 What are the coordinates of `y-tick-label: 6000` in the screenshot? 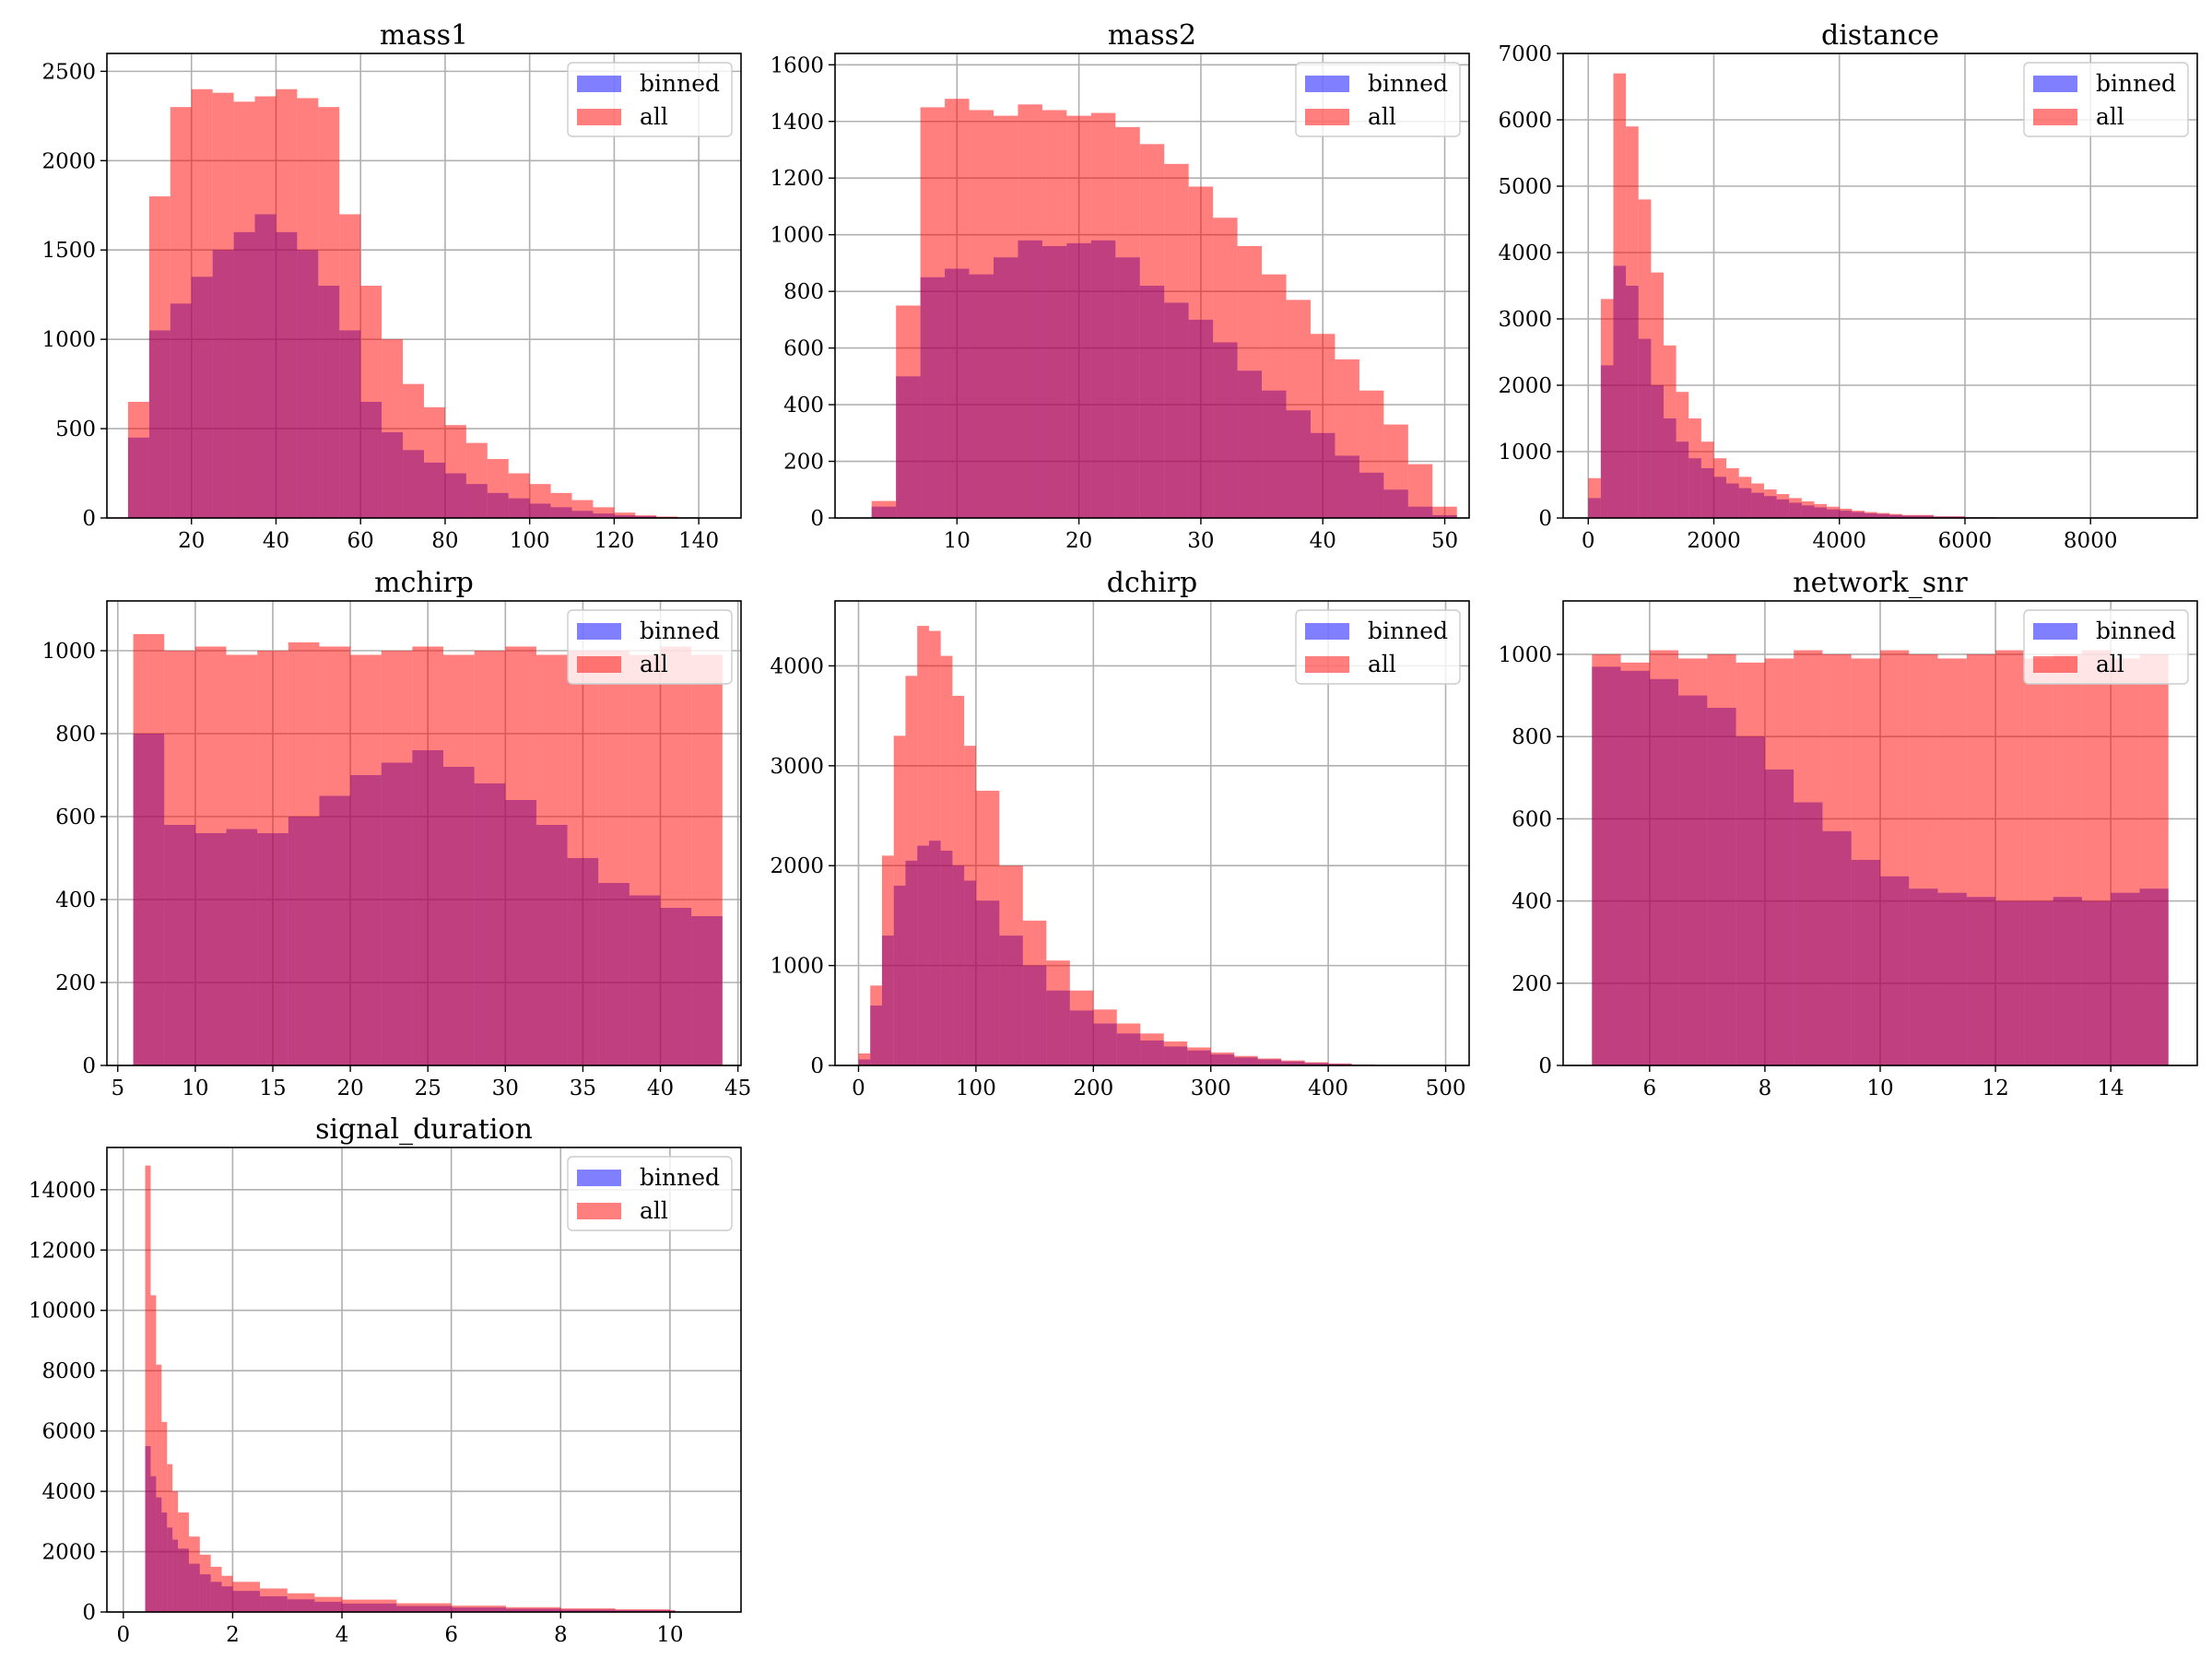 It's located at (1525, 121).